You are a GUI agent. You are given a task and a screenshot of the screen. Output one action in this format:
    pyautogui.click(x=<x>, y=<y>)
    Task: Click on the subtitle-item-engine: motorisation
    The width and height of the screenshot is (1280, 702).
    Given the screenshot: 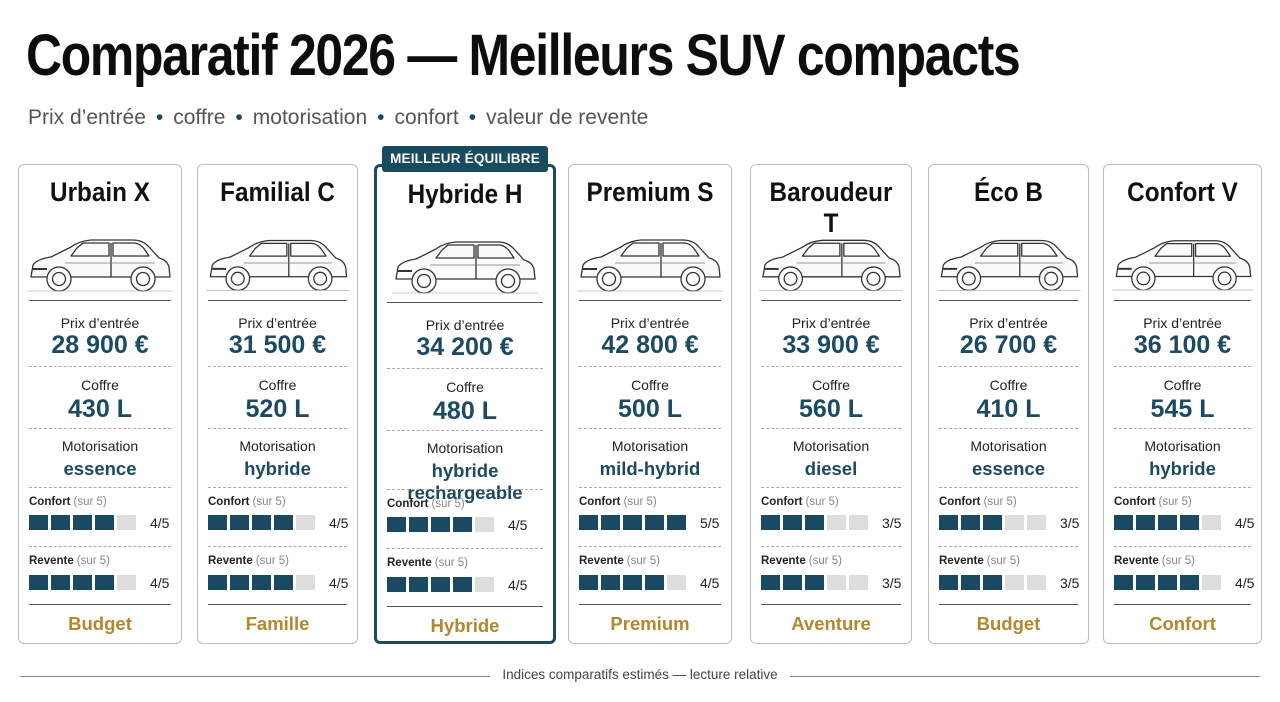 What is the action you would take?
    pyautogui.click(x=310, y=117)
    